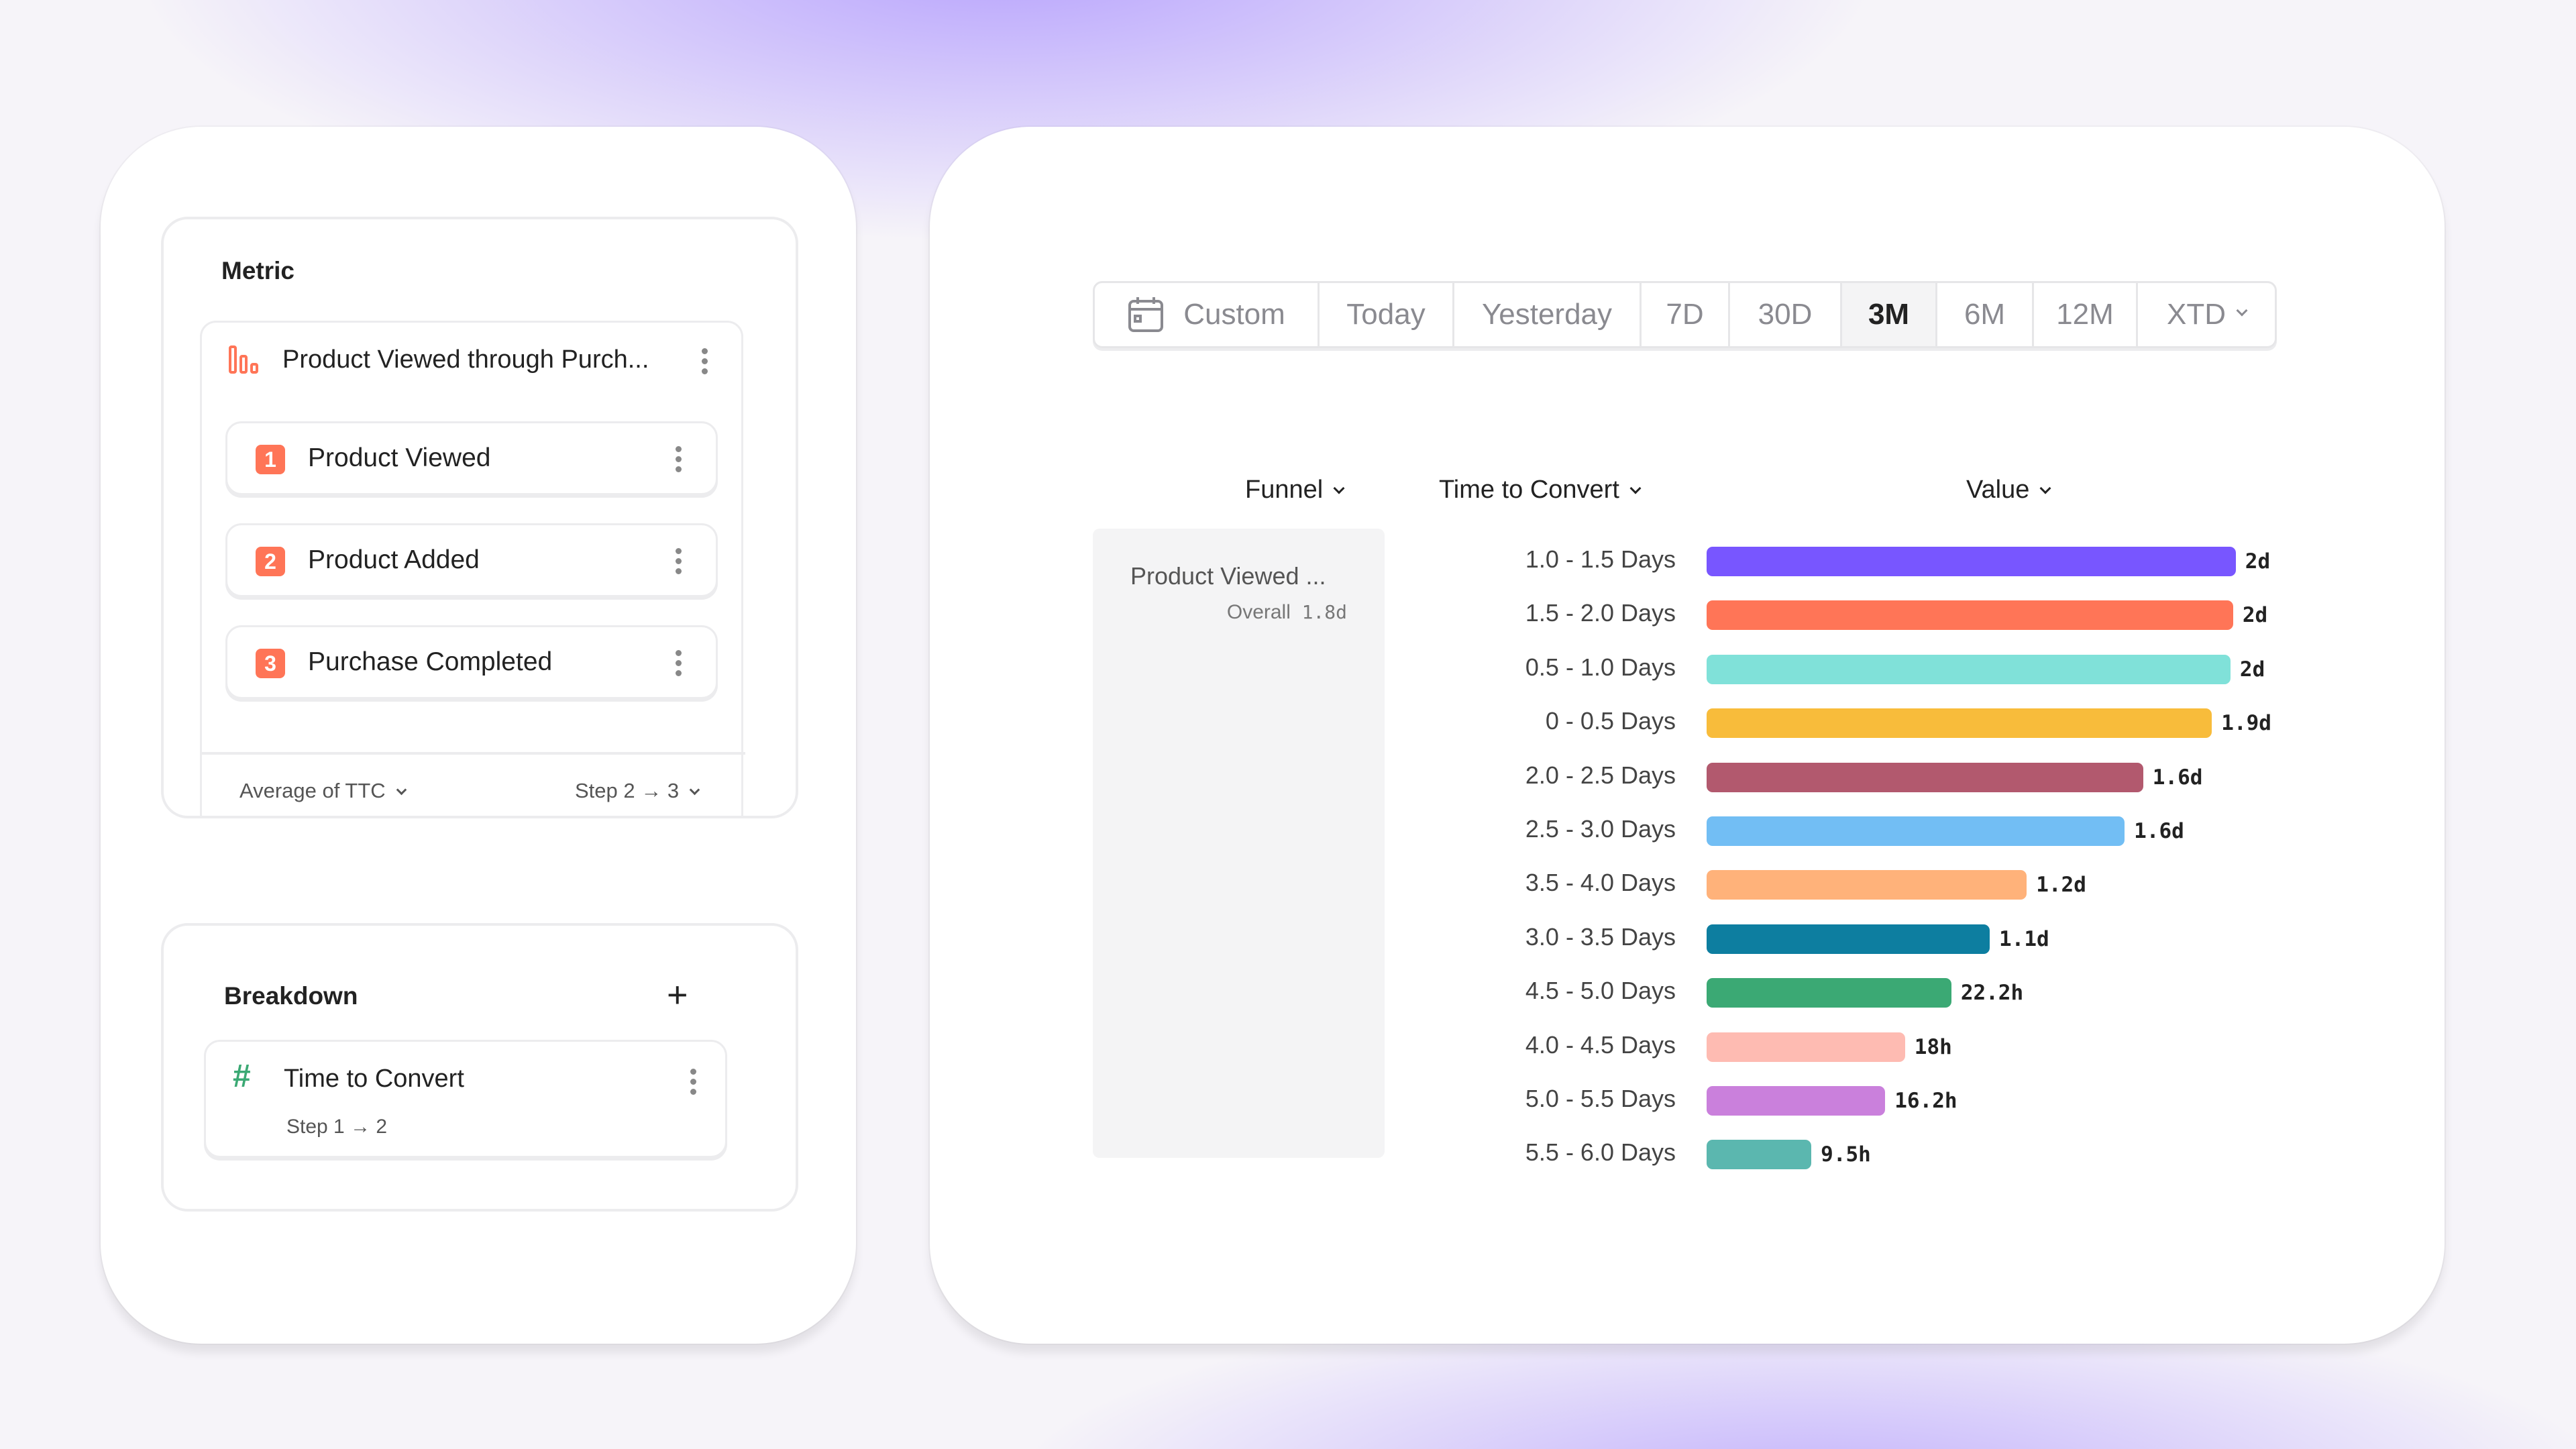  What do you see at coordinates (270, 561) in the screenshot?
I see `step-number-badge: 2` at bounding box center [270, 561].